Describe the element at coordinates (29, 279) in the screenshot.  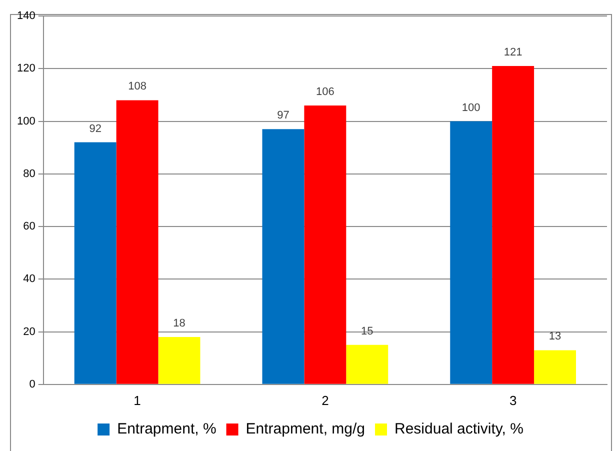
I see `y-tick-label: 40` at that location.